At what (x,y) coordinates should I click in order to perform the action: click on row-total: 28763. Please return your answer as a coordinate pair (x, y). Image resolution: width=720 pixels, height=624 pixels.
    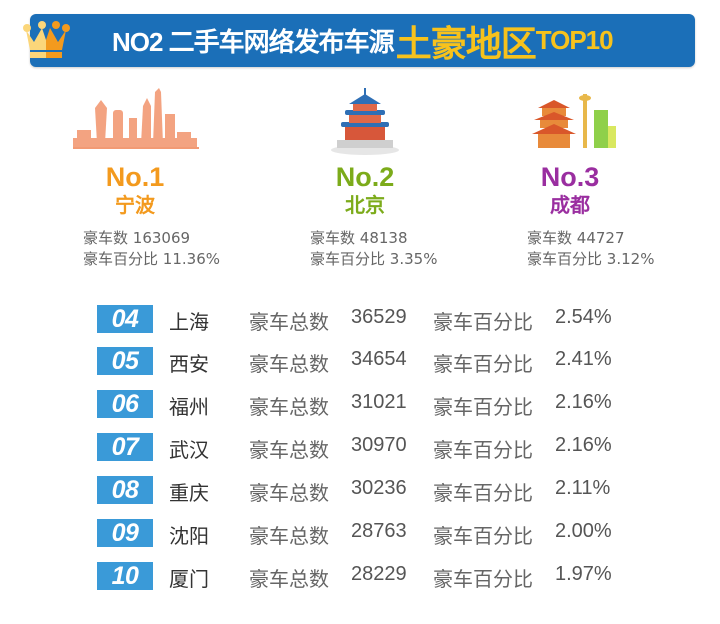
    Looking at the image, I should click on (379, 531).